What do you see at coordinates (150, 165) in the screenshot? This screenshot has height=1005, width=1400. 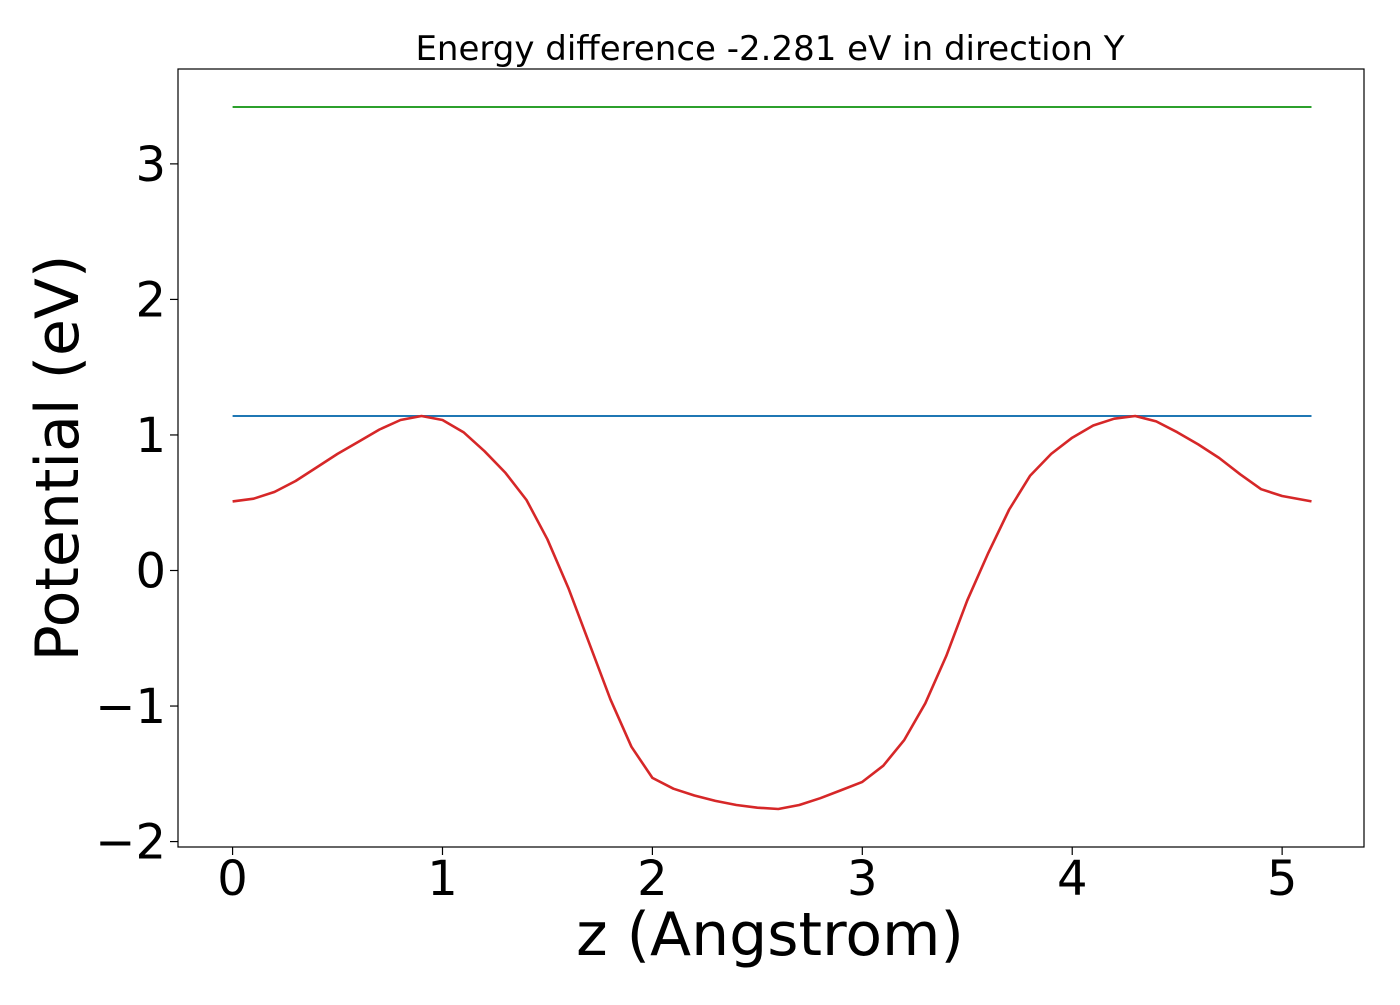 I see `y-tick-label: 3` at bounding box center [150, 165].